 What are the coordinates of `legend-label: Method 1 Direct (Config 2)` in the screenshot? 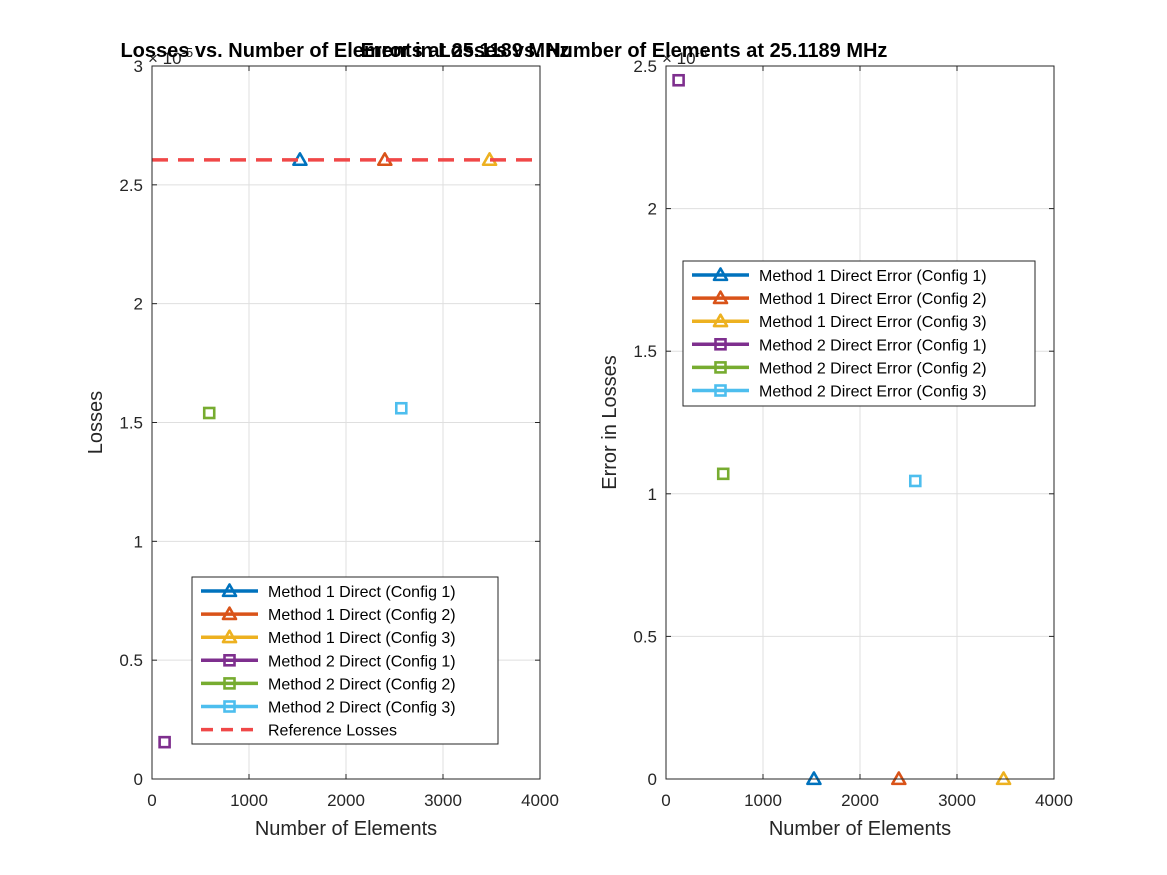 It's located at (362, 615).